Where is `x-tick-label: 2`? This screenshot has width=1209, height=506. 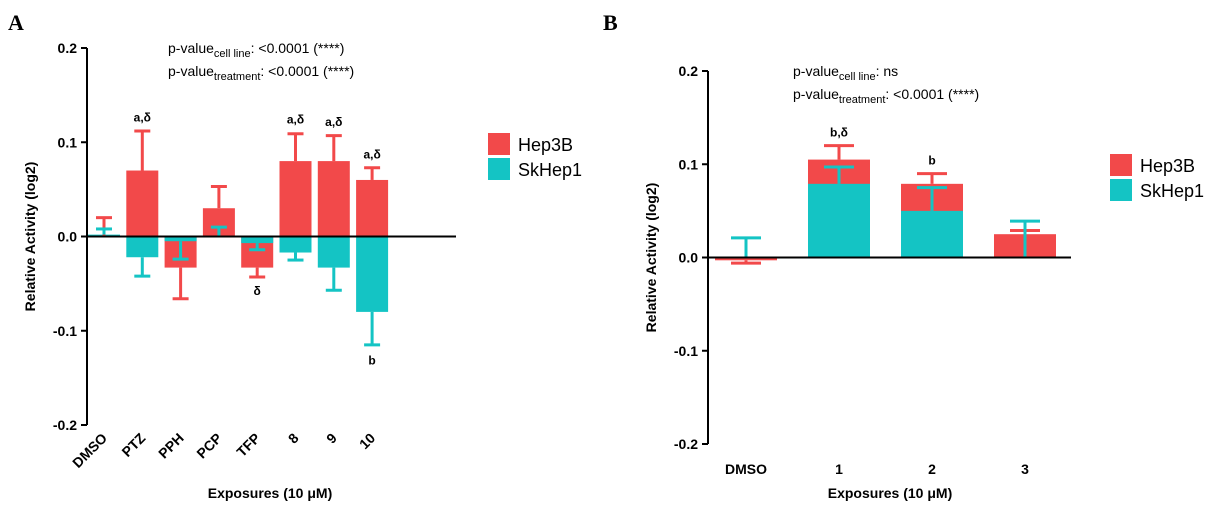 x-tick-label: 2 is located at coordinates (932, 469).